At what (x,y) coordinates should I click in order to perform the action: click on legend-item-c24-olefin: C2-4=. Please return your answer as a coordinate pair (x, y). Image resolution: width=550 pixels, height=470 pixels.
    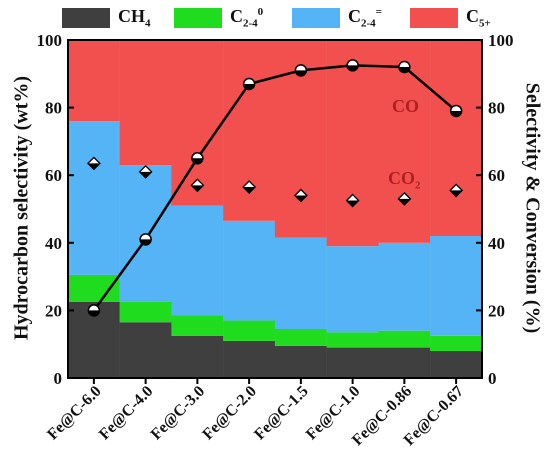
    Looking at the image, I should click on (337, 18).